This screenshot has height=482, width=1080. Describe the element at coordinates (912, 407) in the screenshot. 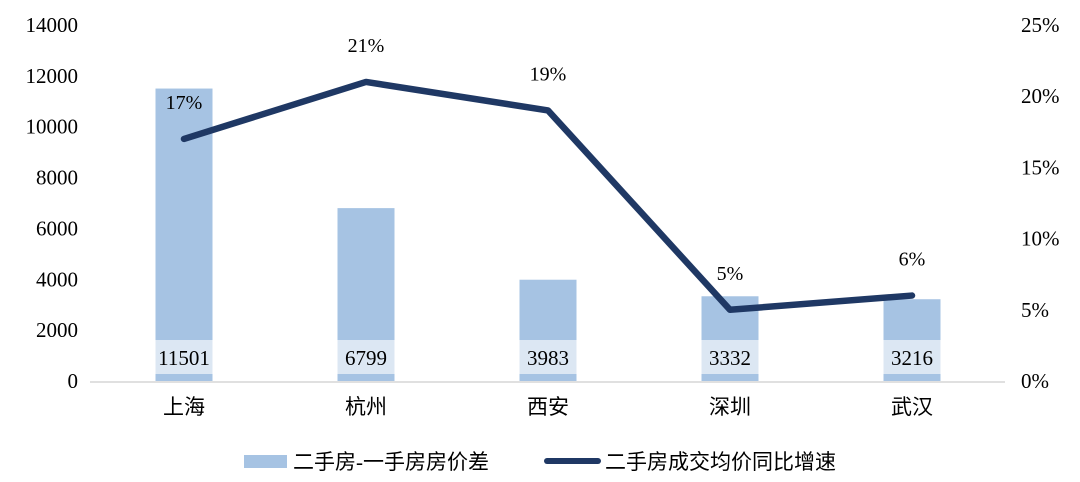

I see `category-label: 武汉` at that location.